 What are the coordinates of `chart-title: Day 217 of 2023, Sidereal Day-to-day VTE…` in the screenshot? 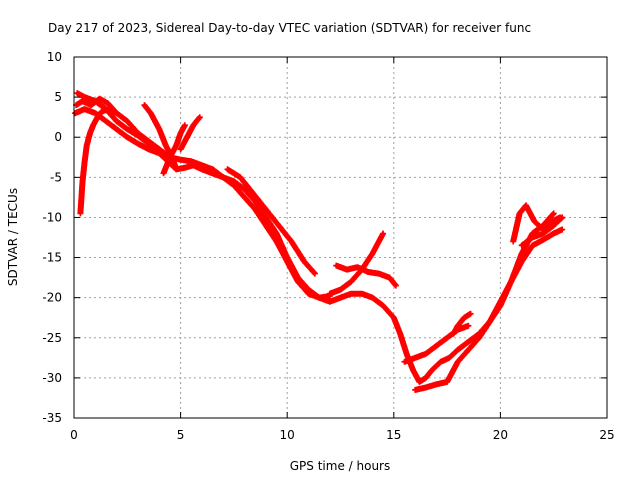 It's located at (289, 28).